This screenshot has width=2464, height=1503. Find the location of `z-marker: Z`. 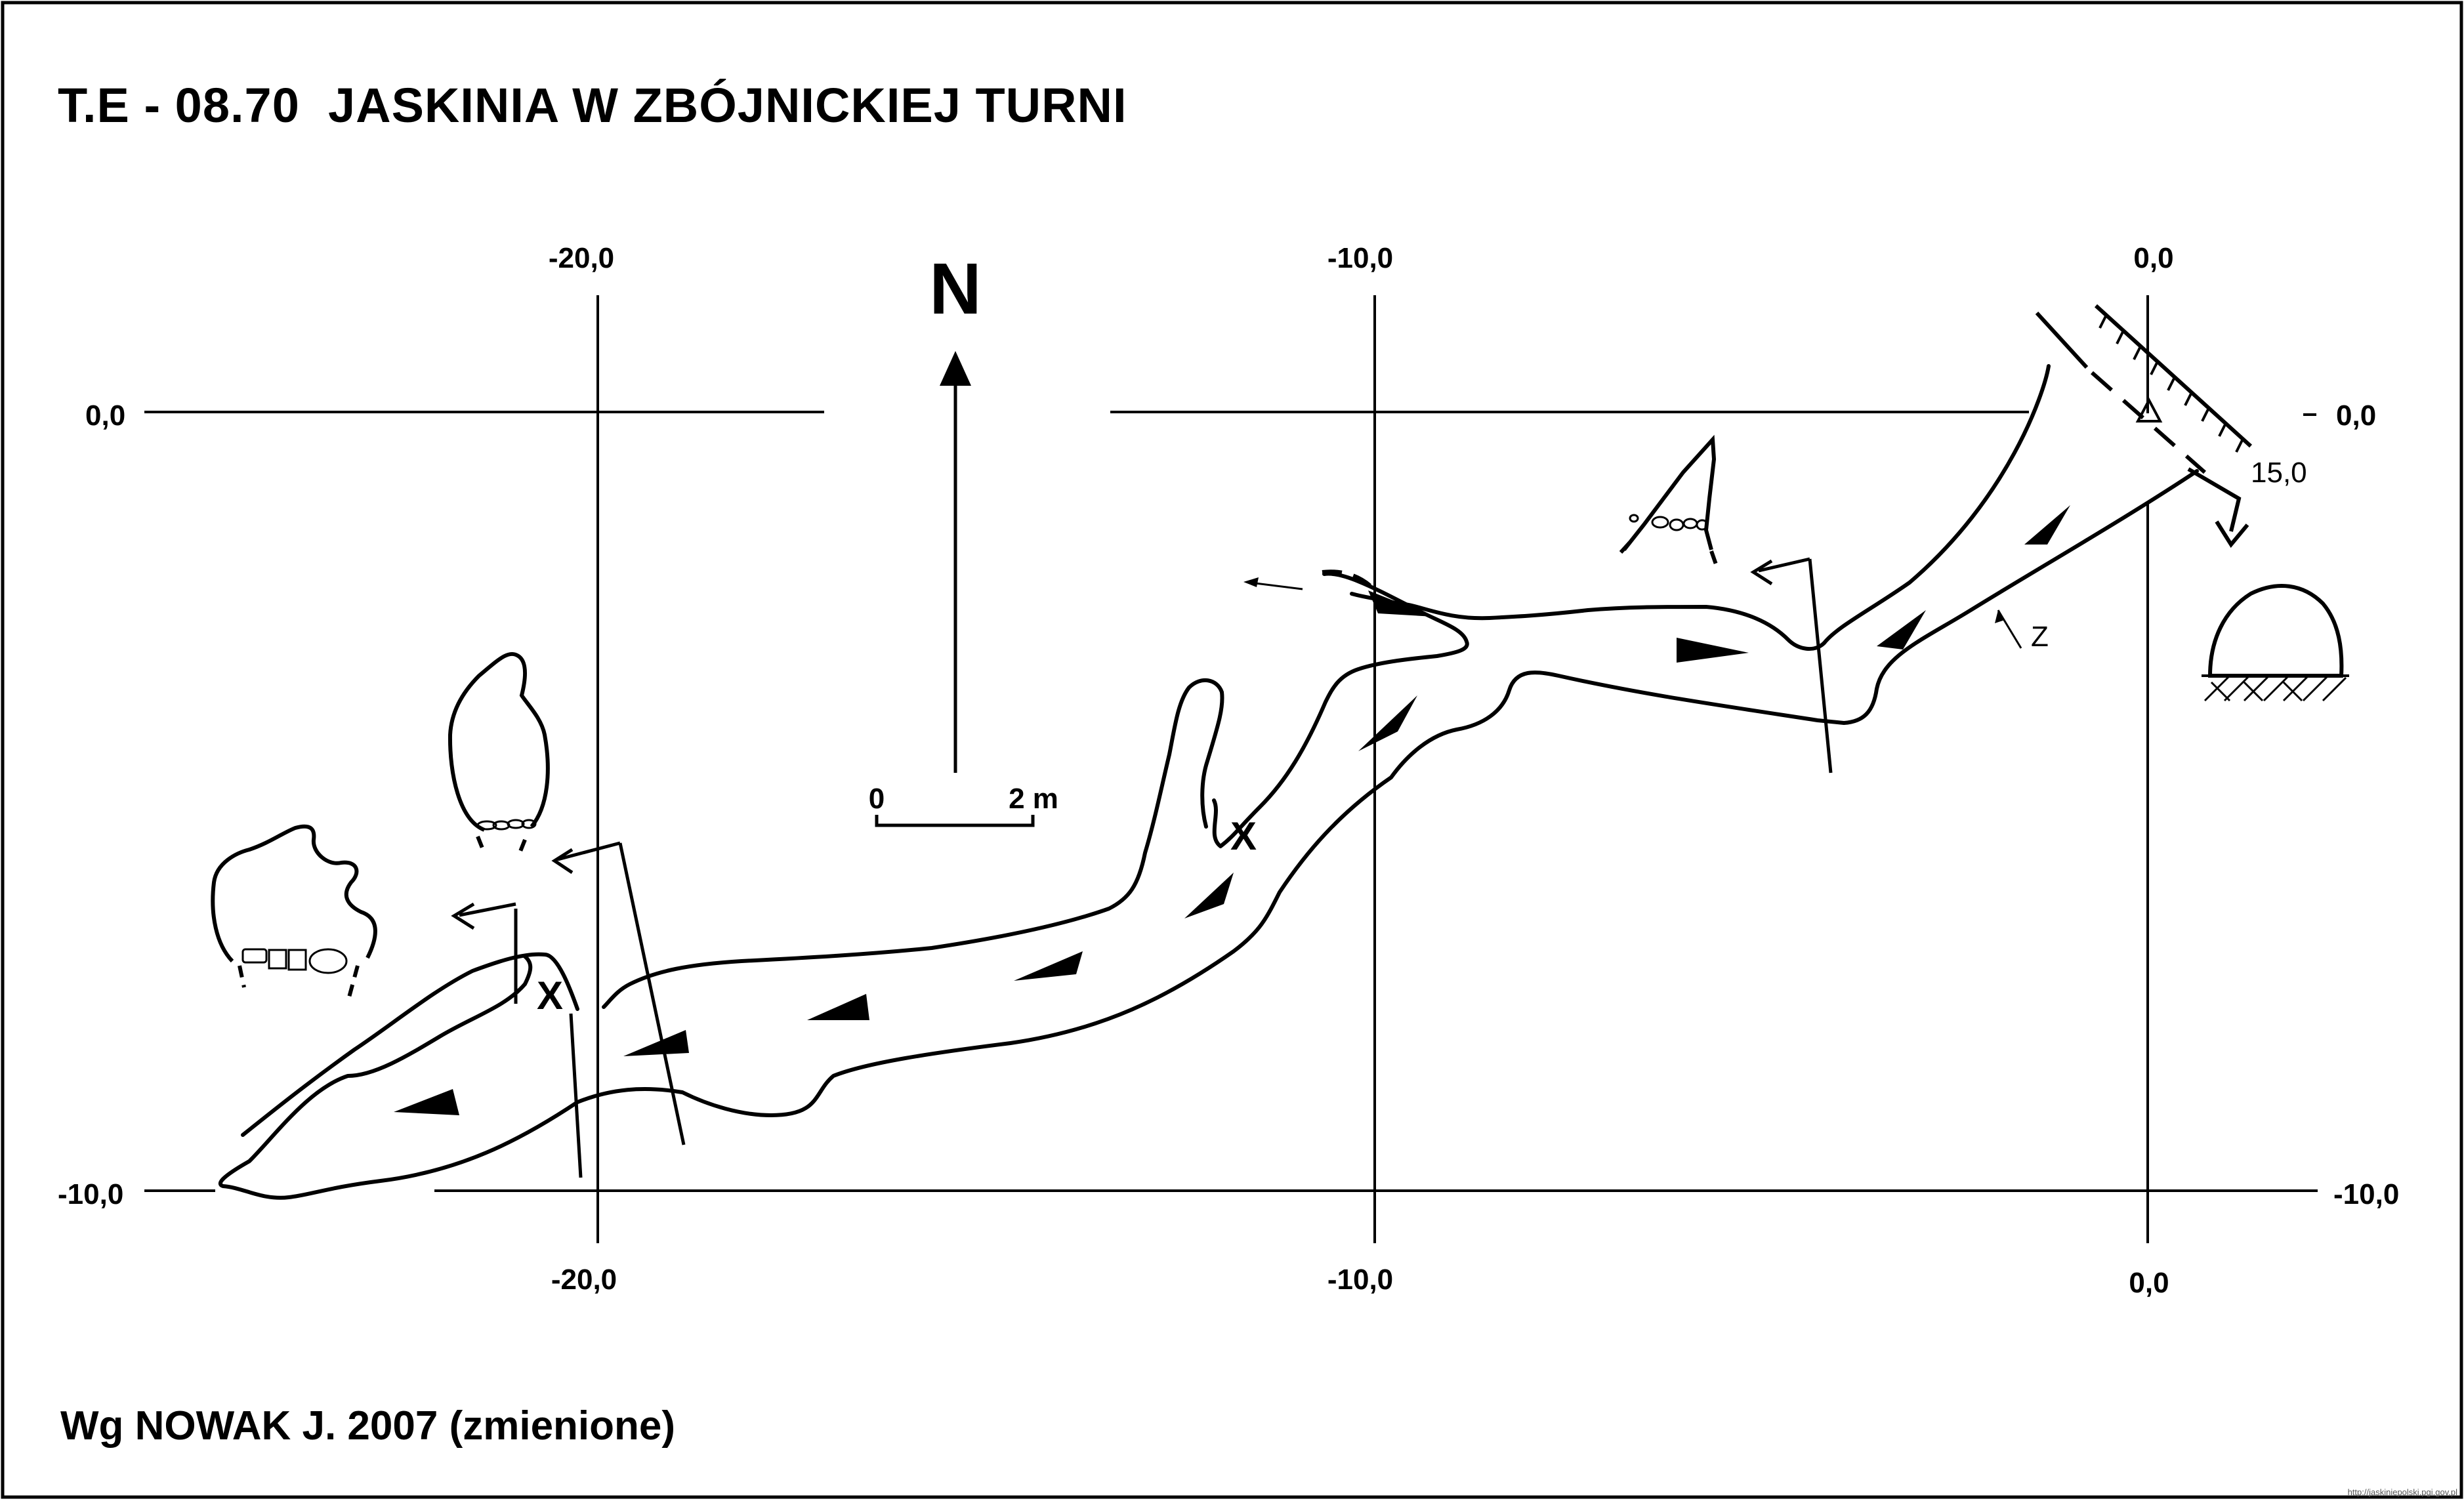

z-marker: Z is located at coordinates (2022, 631).